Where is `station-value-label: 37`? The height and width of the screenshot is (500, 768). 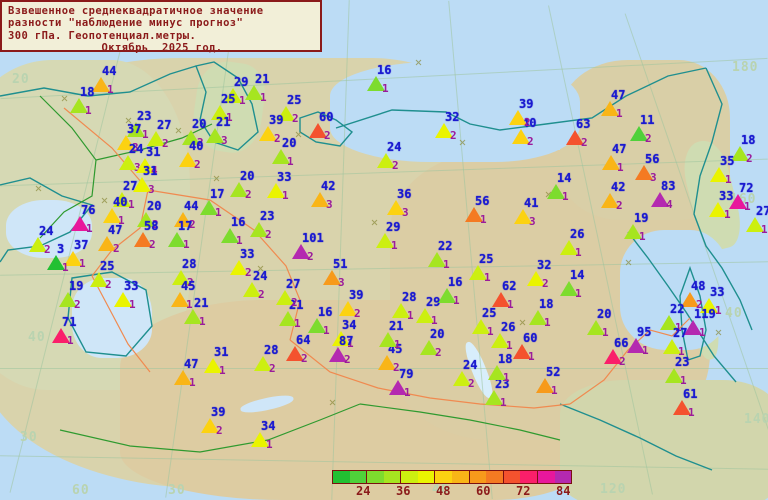
station-value-label: 37 is located at coordinates (134, 129).